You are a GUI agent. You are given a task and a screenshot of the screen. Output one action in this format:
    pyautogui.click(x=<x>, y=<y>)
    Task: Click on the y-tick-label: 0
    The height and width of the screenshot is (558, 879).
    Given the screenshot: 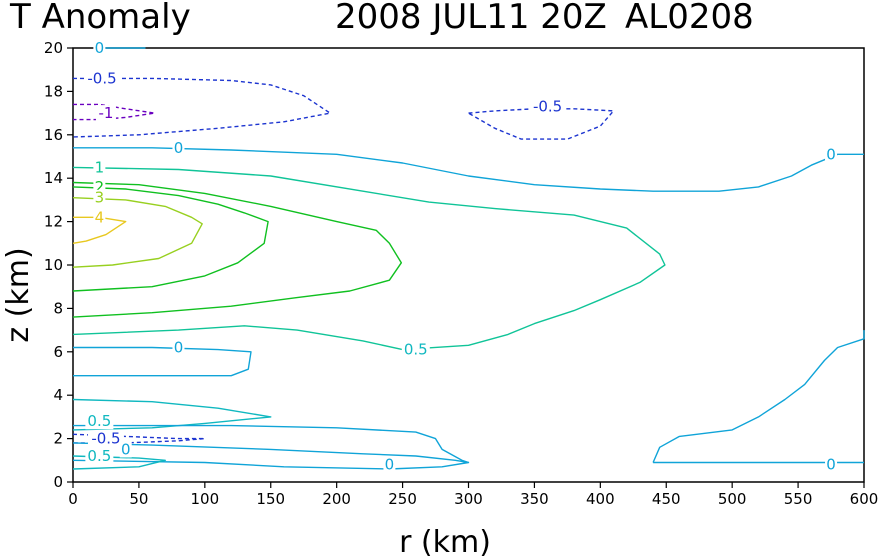 What is the action you would take?
    pyautogui.click(x=58, y=482)
    